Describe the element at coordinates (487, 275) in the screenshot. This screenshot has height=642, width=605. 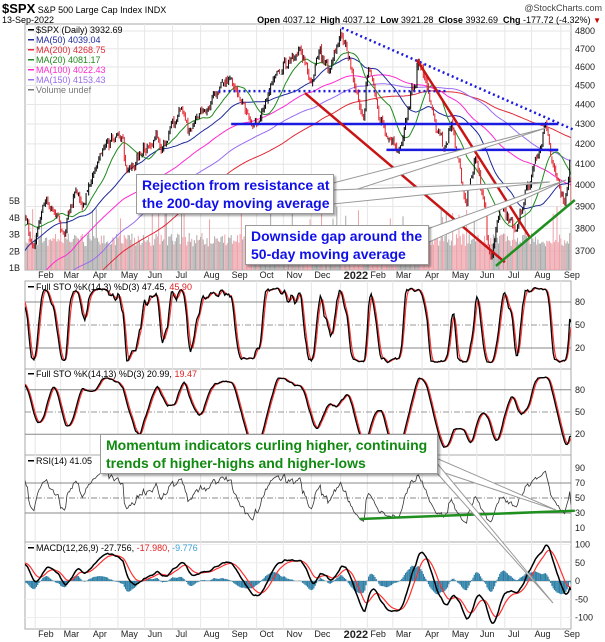
I see `x-axis-label: Jun` at that location.